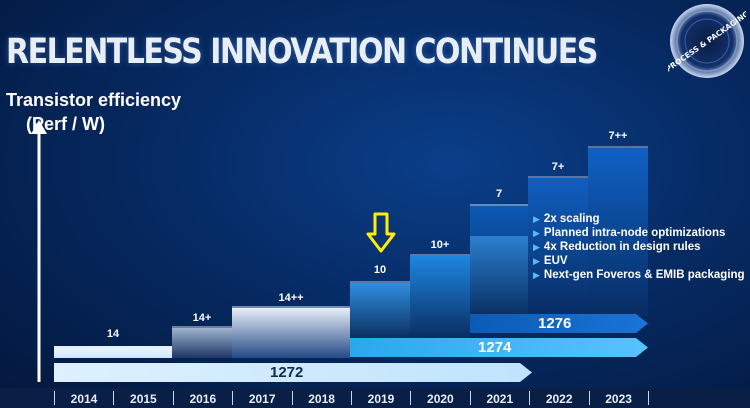 The width and height of the screenshot is (750, 408). I want to click on year-label: 2015, so click(143, 399).